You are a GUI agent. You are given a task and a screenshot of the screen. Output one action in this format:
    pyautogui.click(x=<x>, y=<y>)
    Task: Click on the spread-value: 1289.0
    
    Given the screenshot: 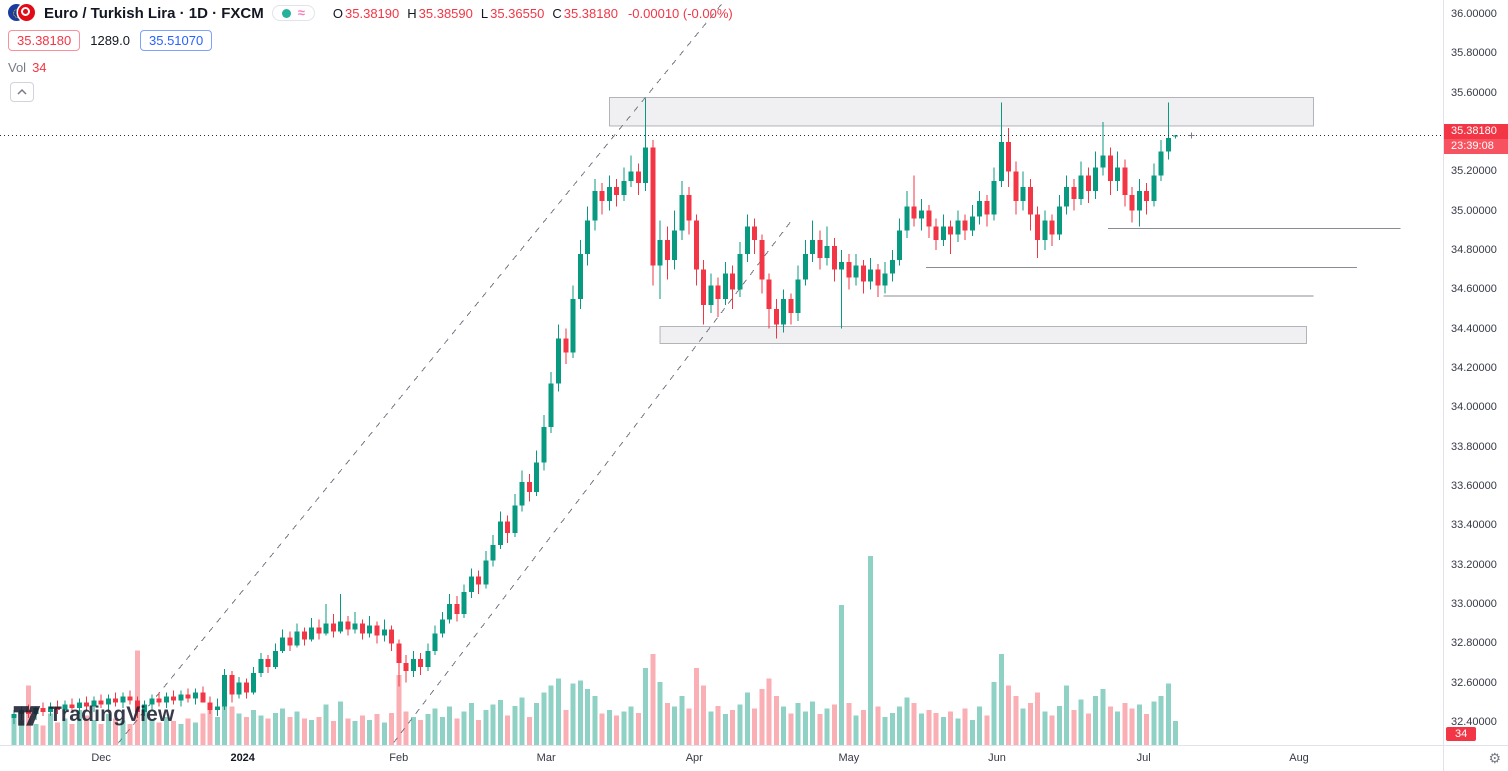 What is the action you would take?
    pyautogui.click(x=110, y=40)
    